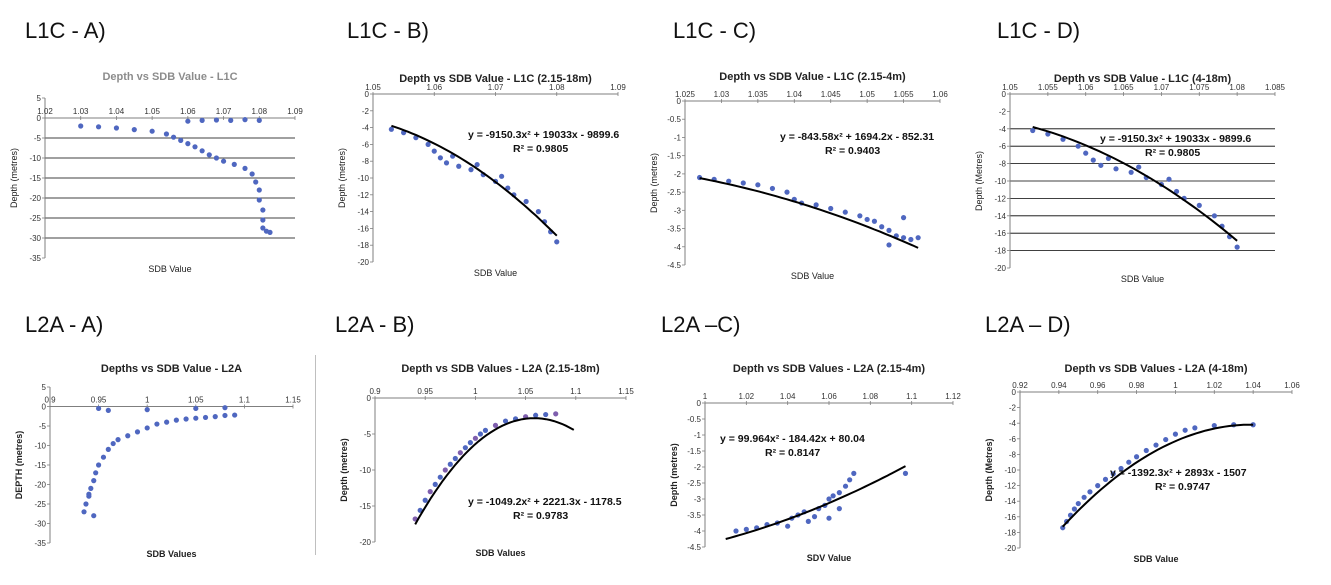  I want to click on x-tick-label: 0.94, so click(1059, 385).